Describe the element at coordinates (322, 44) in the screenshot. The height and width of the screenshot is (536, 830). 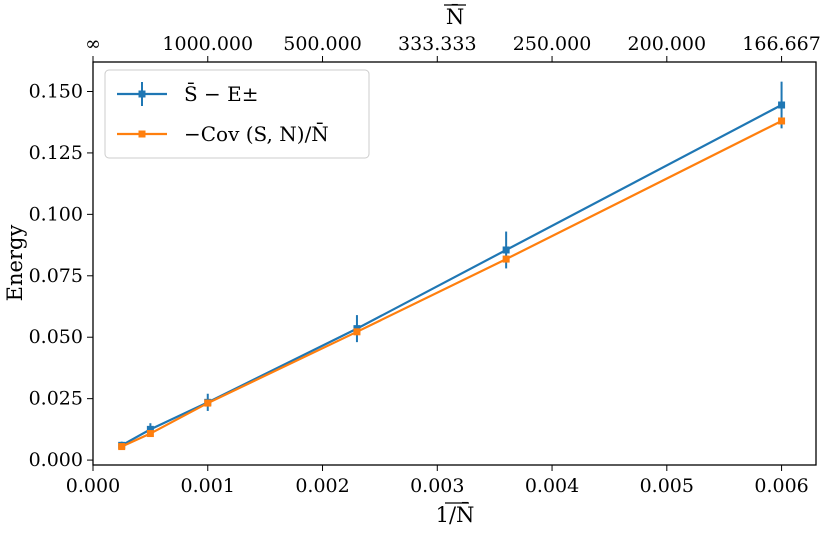
I see `top-x-tick-label: 500.000` at that location.